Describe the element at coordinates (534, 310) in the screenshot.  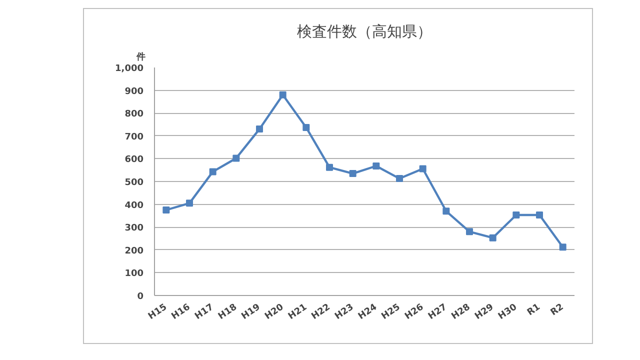
I see `x-tick-label: R1` at that location.